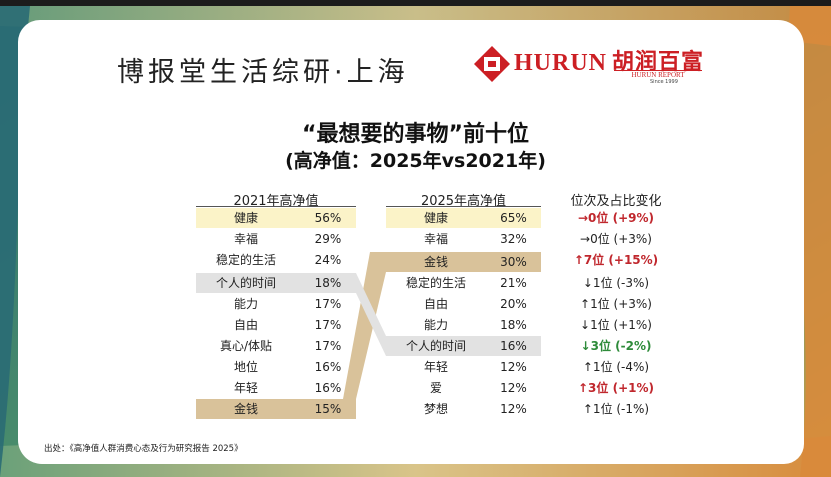  I want to click on row-2021-item: 真心/体贴, so click(246, 346).